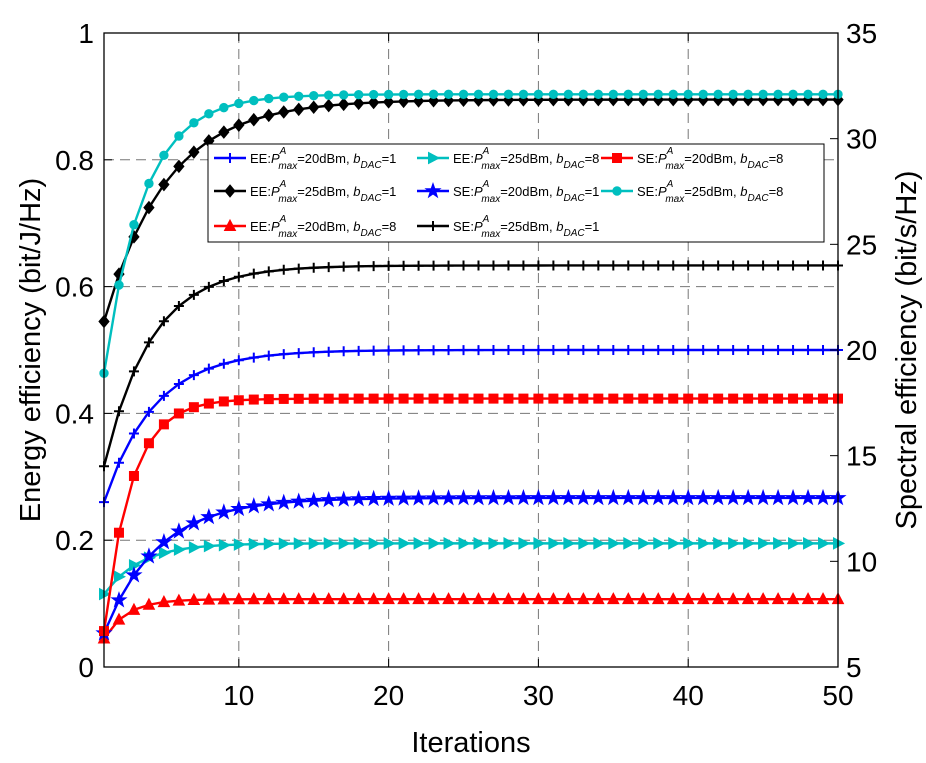 This screenshot has height=763, width=926. Describe the element at coordinates (371, 198) in the screenshot. I see `legend-label-bsub: DAC` at that location.